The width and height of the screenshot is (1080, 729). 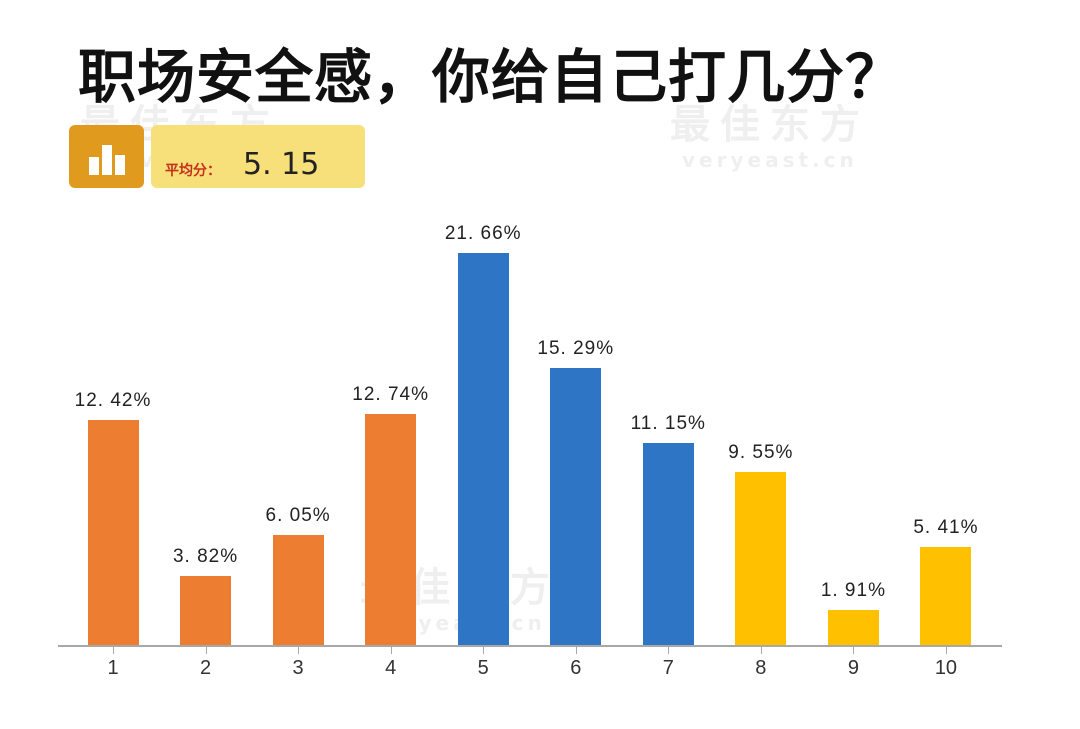 I want to click on average-score-value: 5. 15, so click(x=281, y=164).